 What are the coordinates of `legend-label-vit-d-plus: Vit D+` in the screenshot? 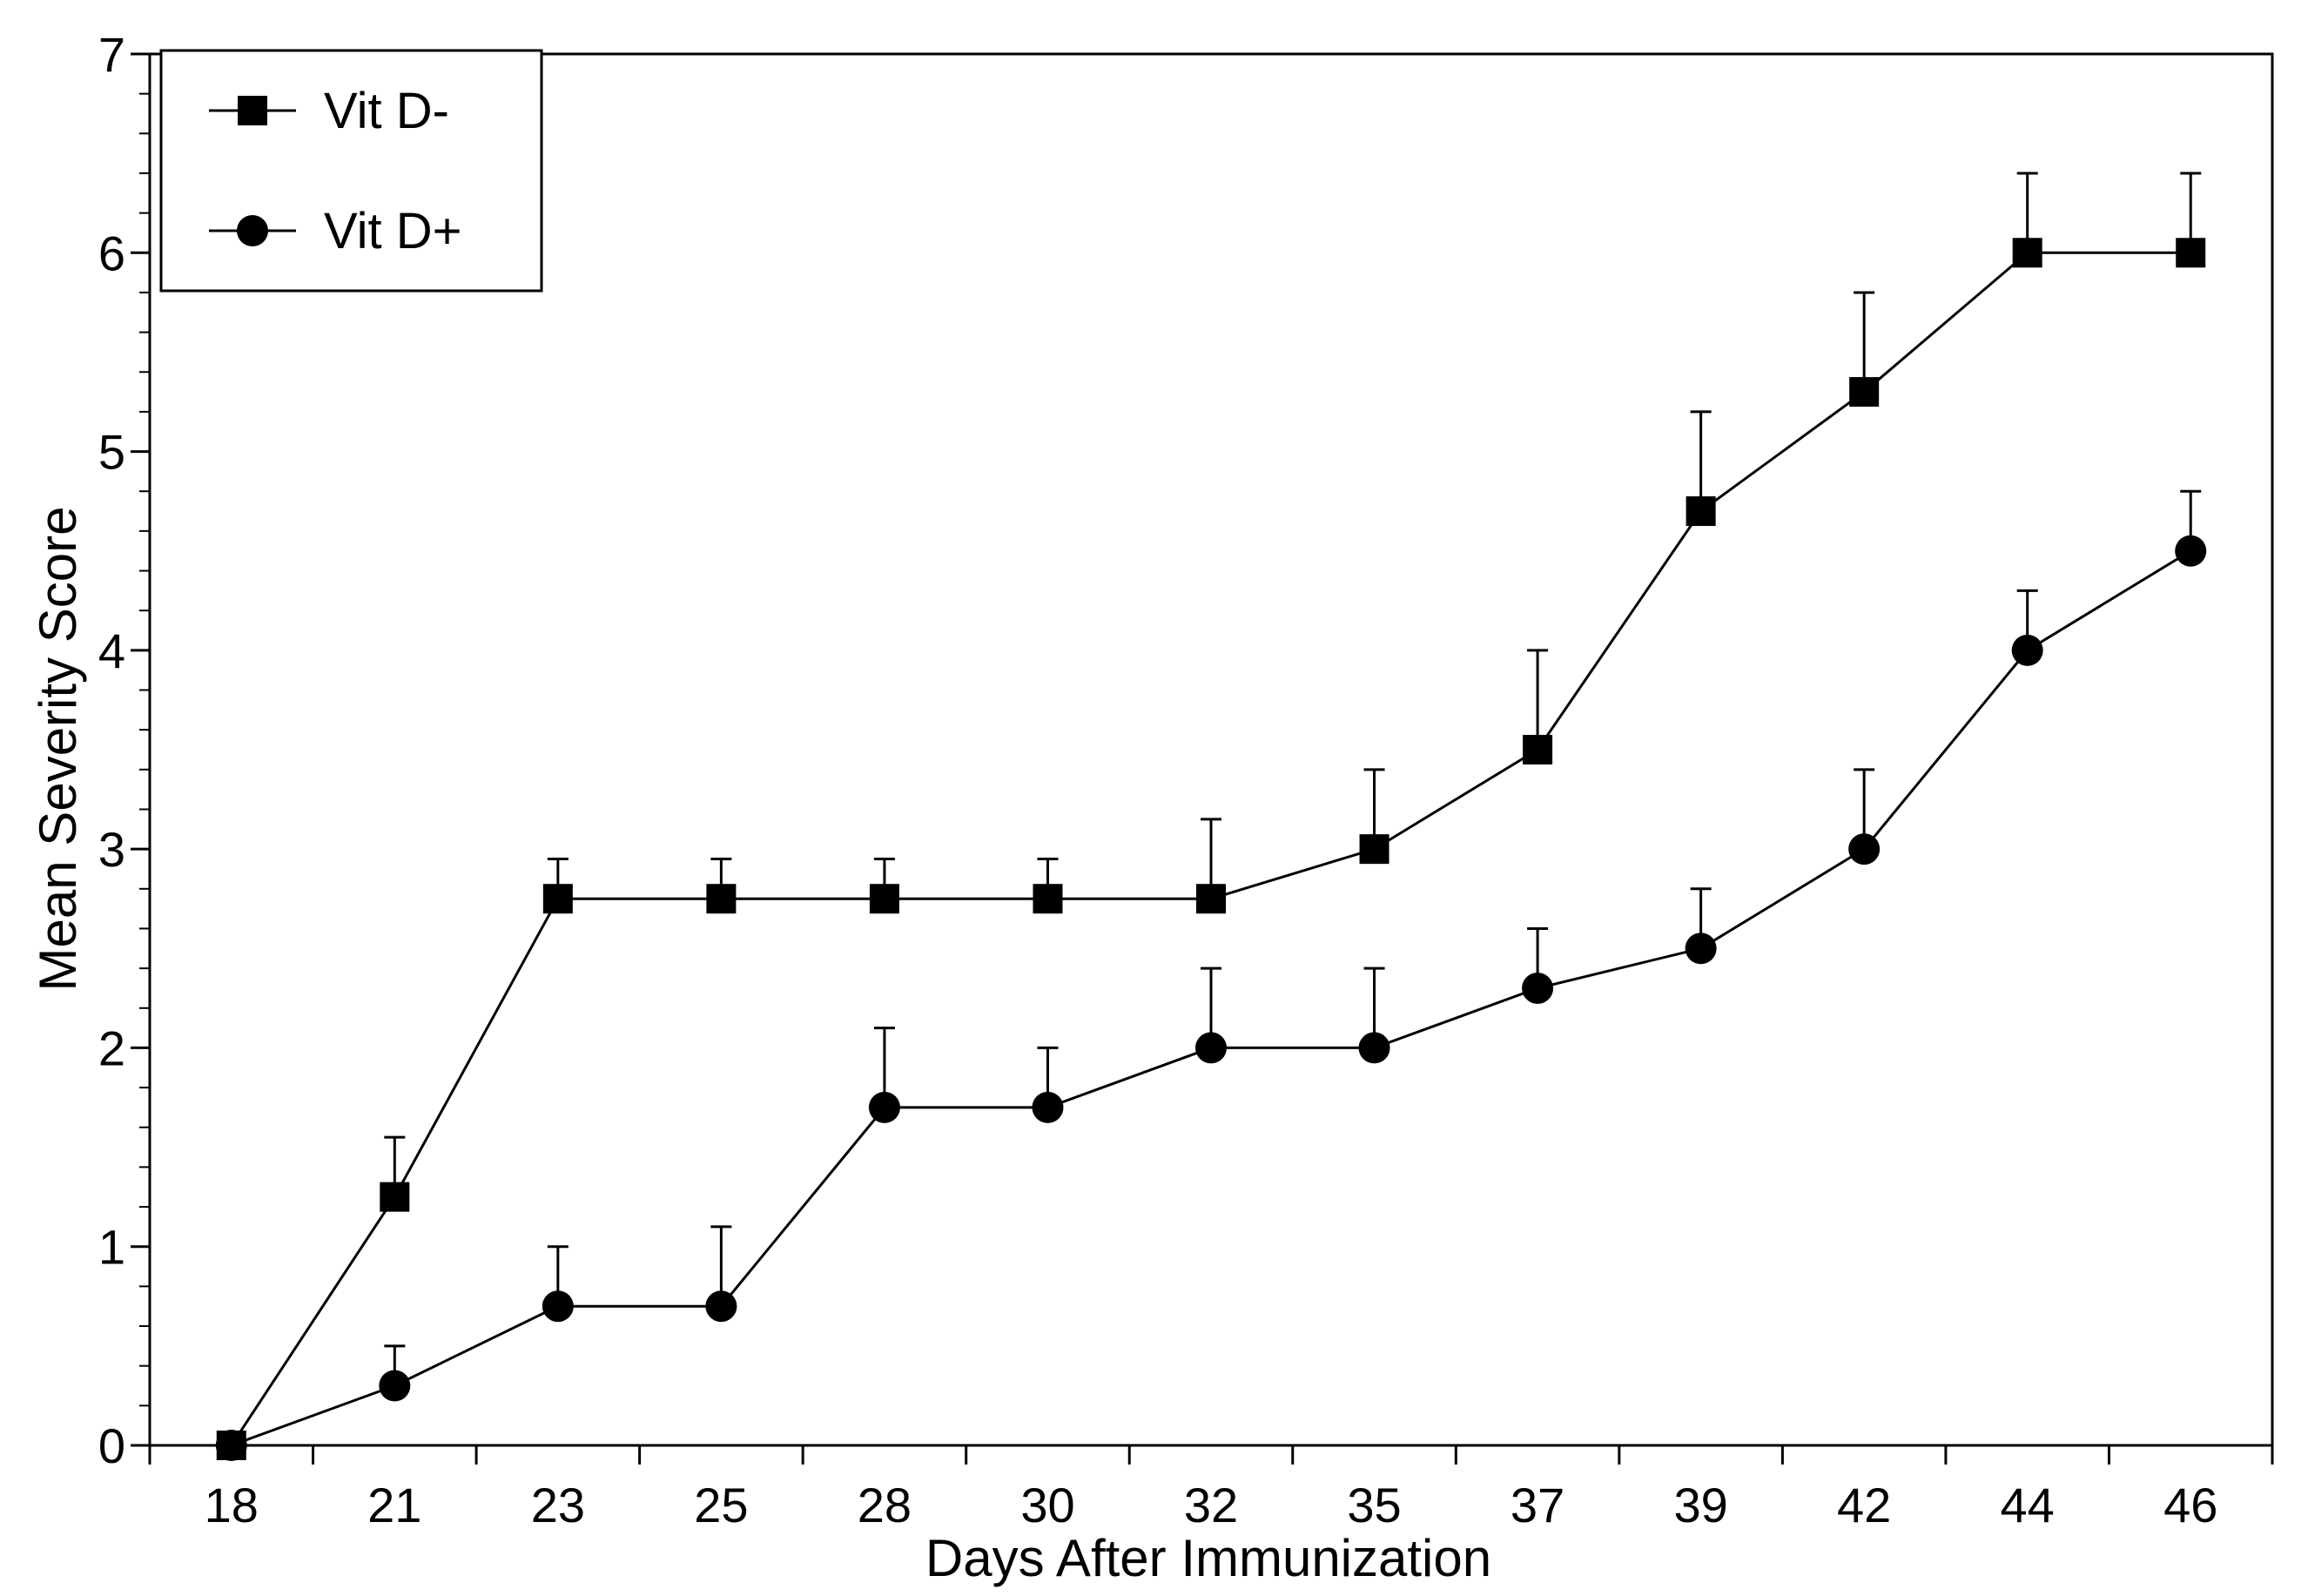 It's located at (393, 231).